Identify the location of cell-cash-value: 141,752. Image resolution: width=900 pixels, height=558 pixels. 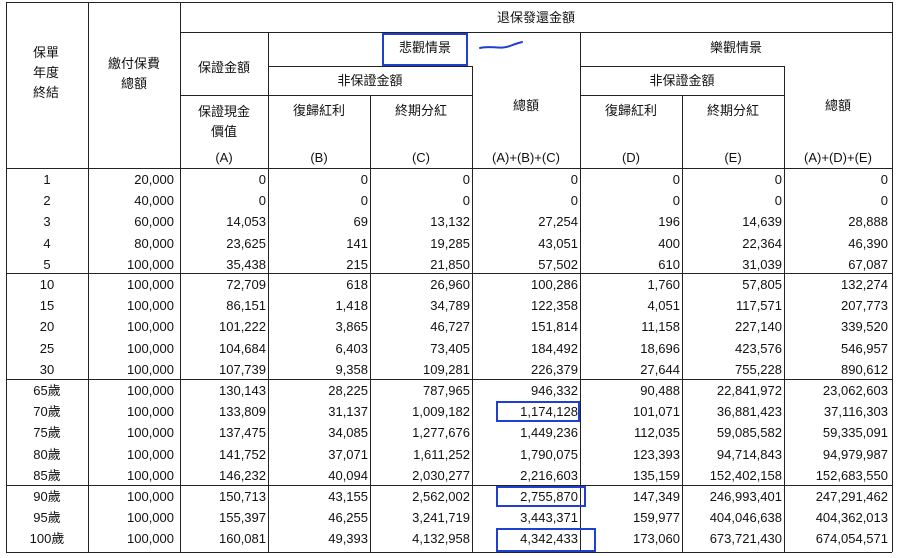
(242, 454).